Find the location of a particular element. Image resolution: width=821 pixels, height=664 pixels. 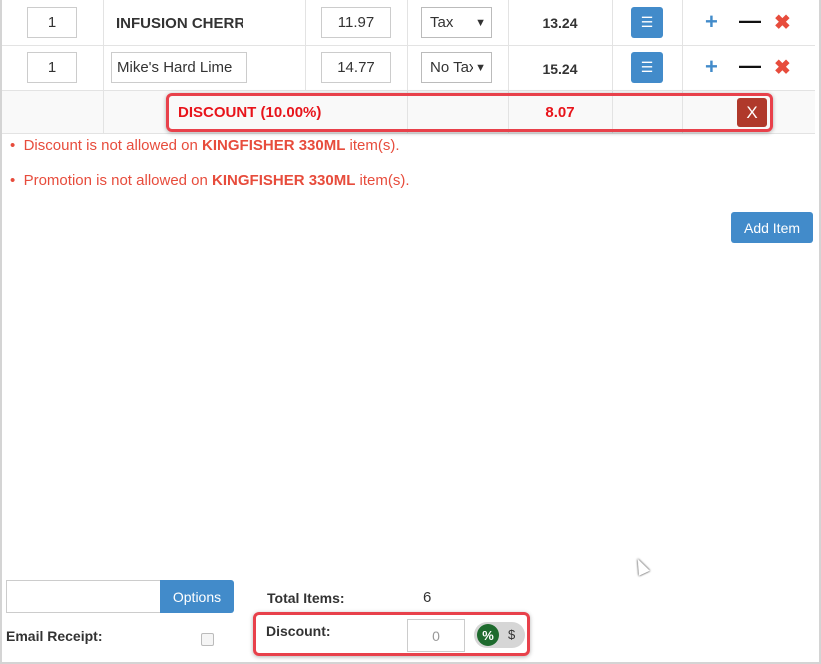

options-input is located at coordinates (84, 596).